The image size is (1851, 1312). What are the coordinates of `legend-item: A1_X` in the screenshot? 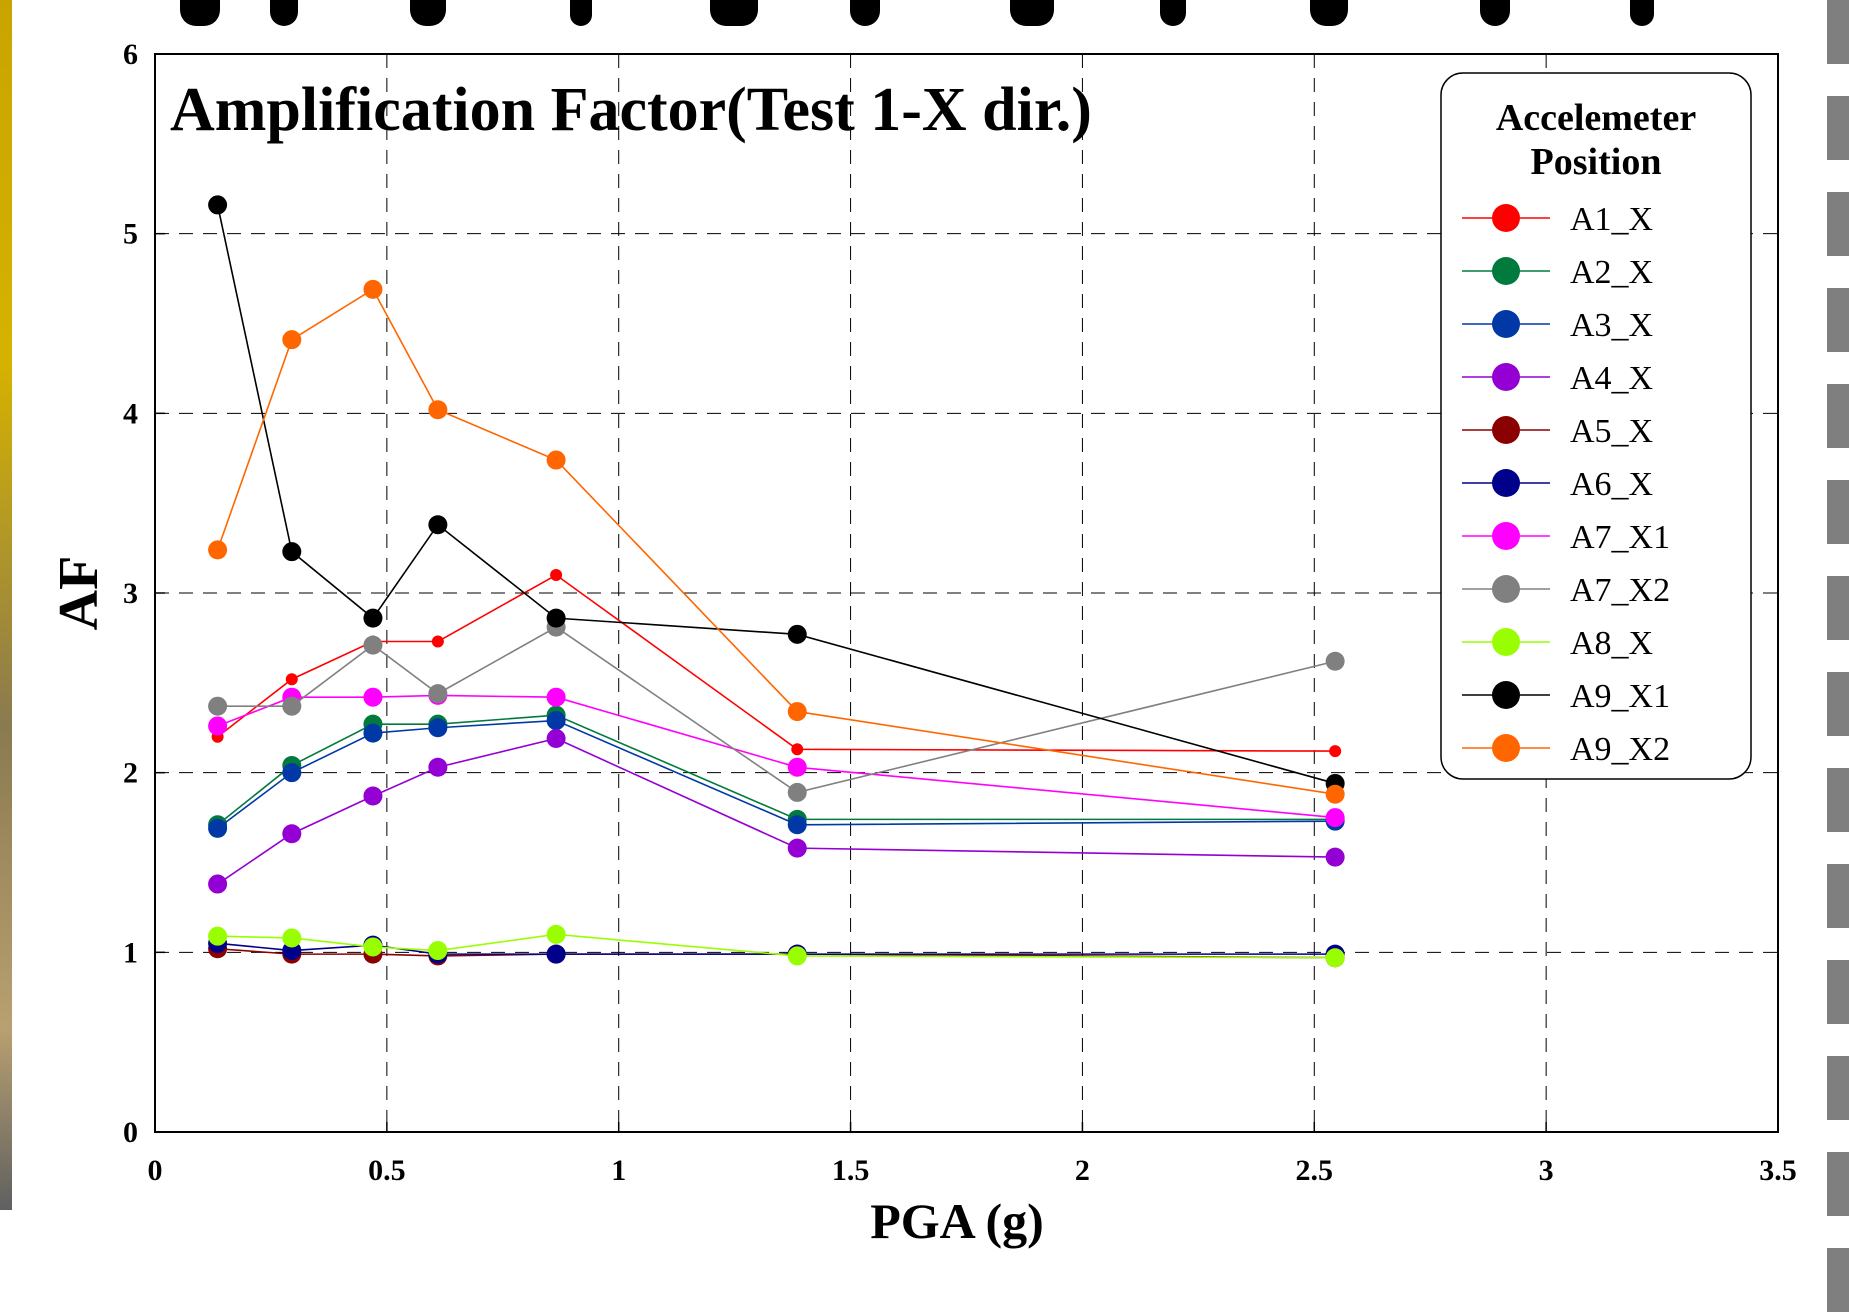 It's located at (1557, 219).